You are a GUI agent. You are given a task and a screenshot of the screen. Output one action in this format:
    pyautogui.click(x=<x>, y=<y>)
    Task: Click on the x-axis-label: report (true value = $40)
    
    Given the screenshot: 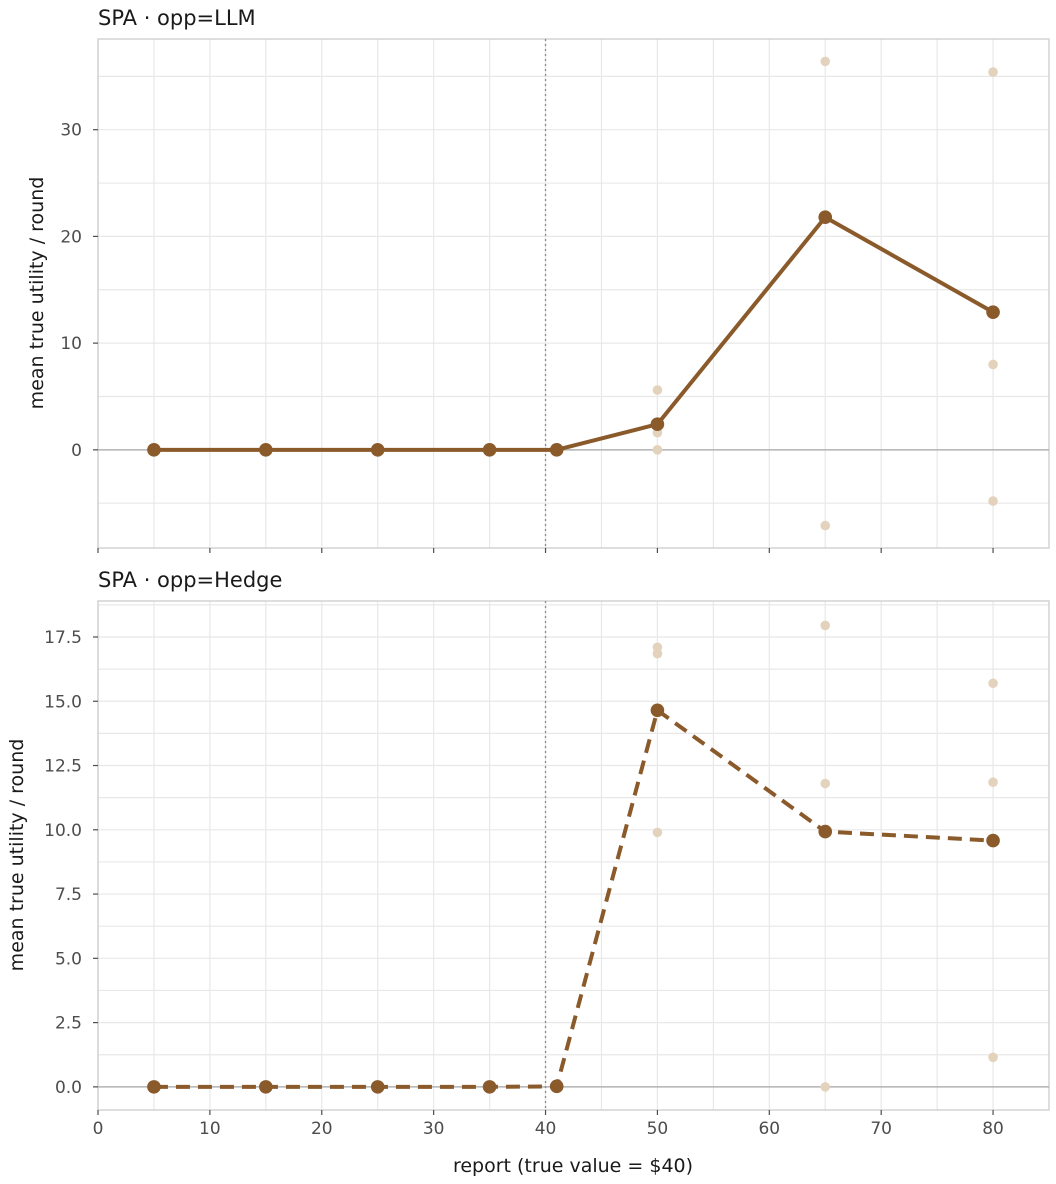 What is the action you would take?
    pyautogui.click(x=573, y=1166)
    